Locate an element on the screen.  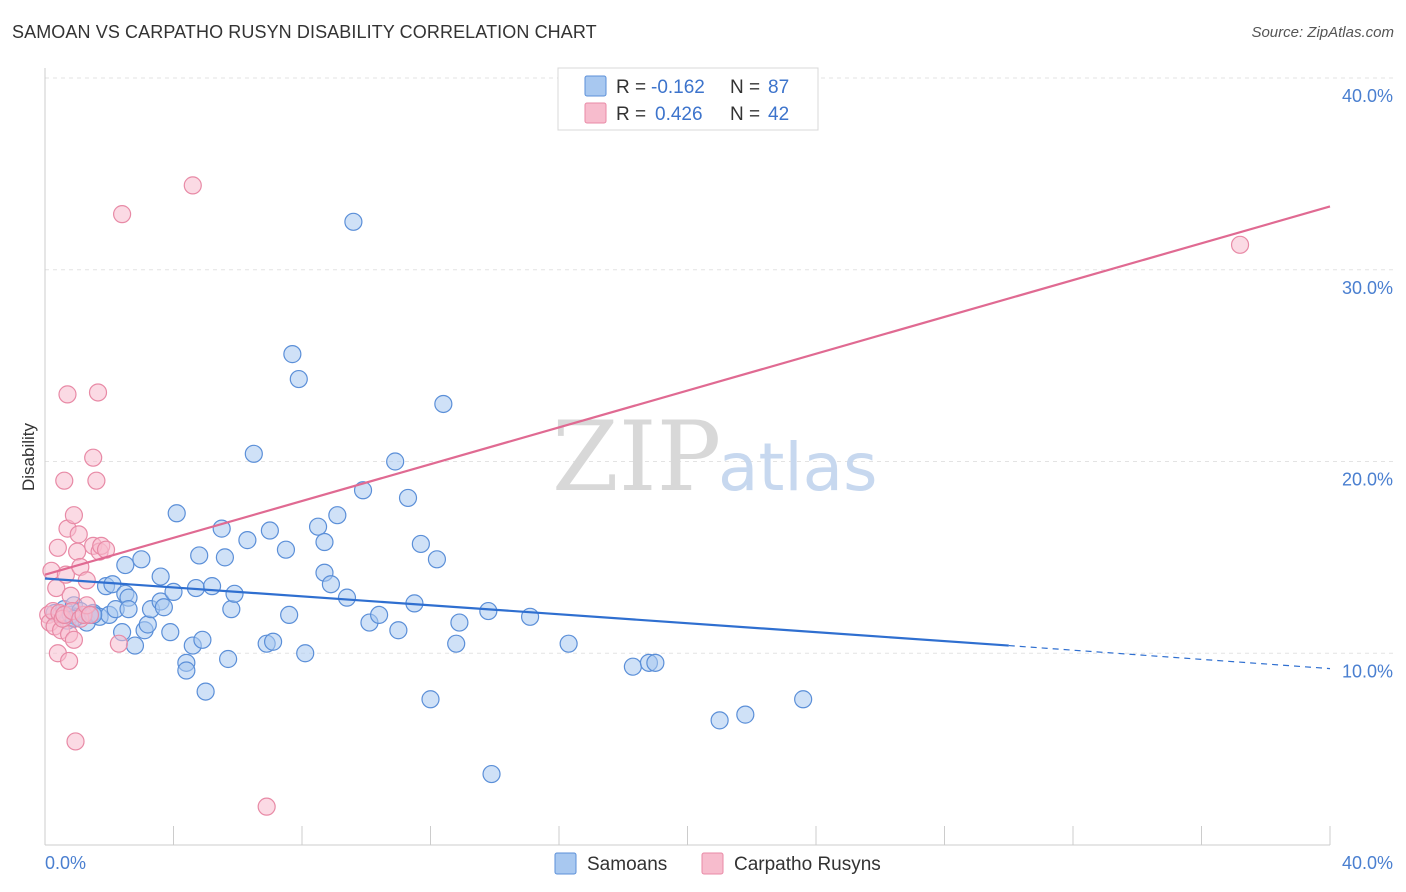
watermark-zip: ZIP is located at coordinates (636, 457).